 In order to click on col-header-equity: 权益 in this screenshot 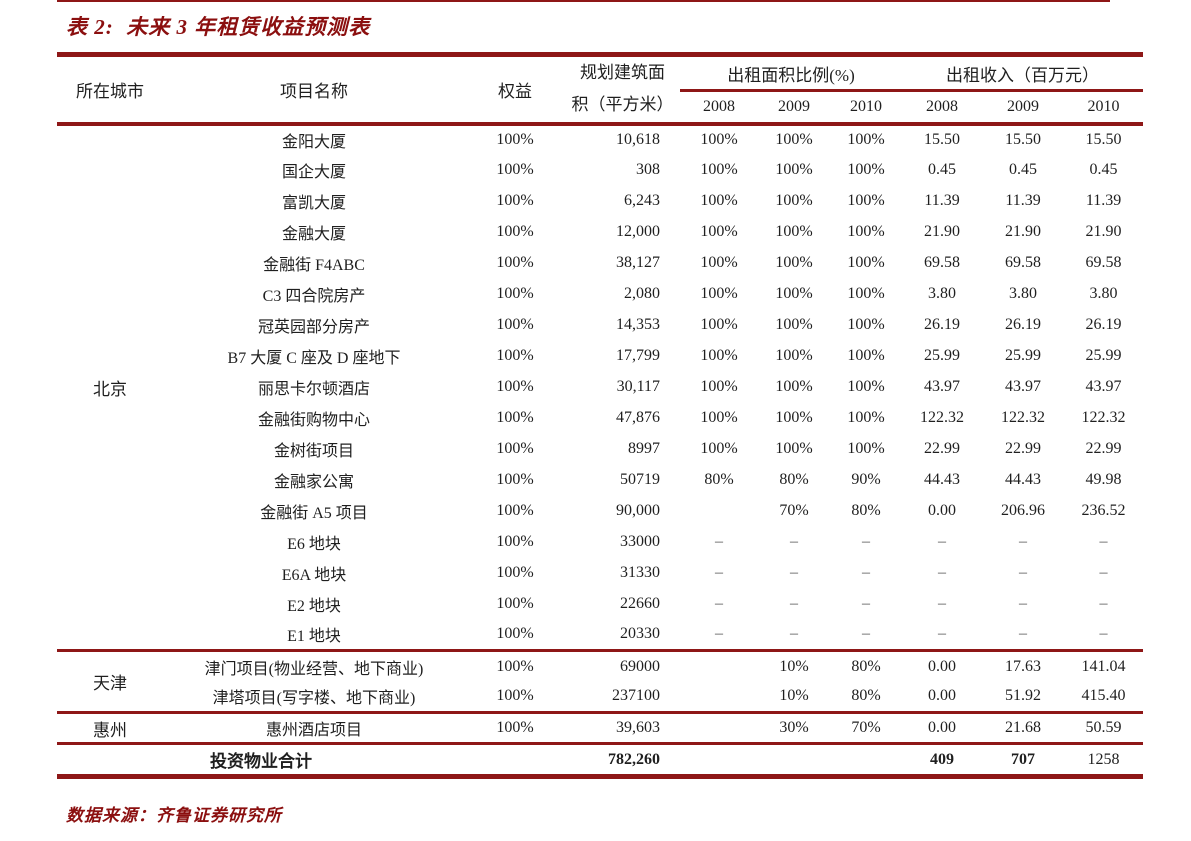, I will do `click(515, 91)`.